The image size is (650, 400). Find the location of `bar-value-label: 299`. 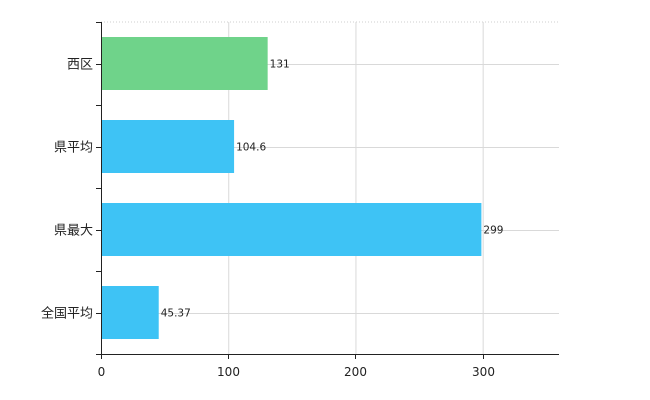

bar-value-label: 299 is located at coordinates (493, 231).